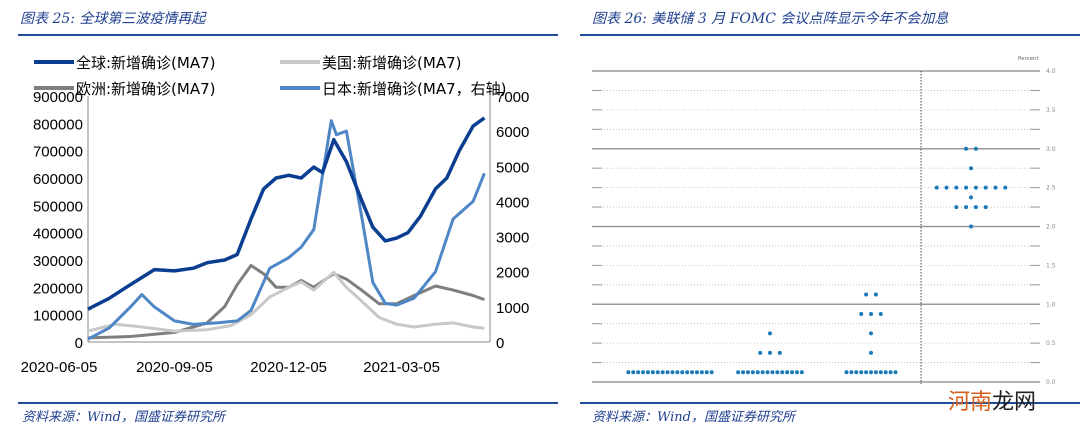 The height and width of the screenshot is (433, 1080). I want to click on x-tick-label: 2020-09-05, so click(174, 367).